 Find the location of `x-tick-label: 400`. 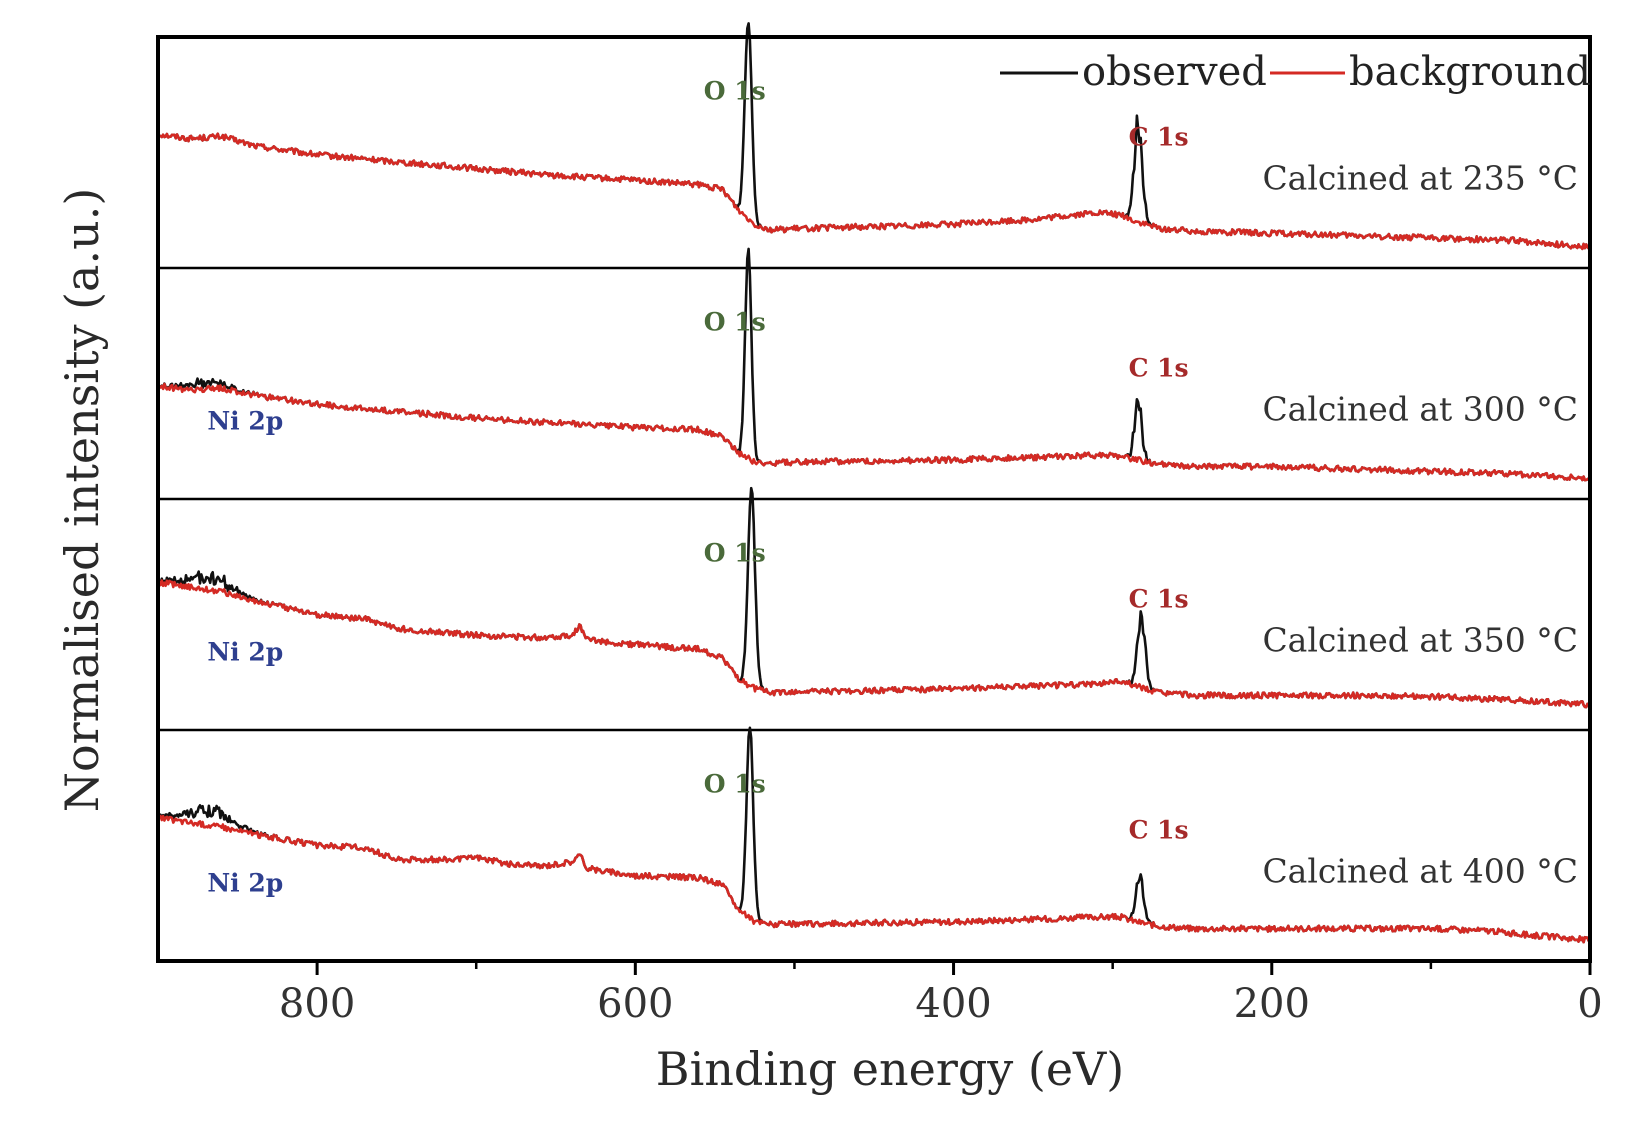

x-tick-label: 400 is located at coordinates (953, 1004).